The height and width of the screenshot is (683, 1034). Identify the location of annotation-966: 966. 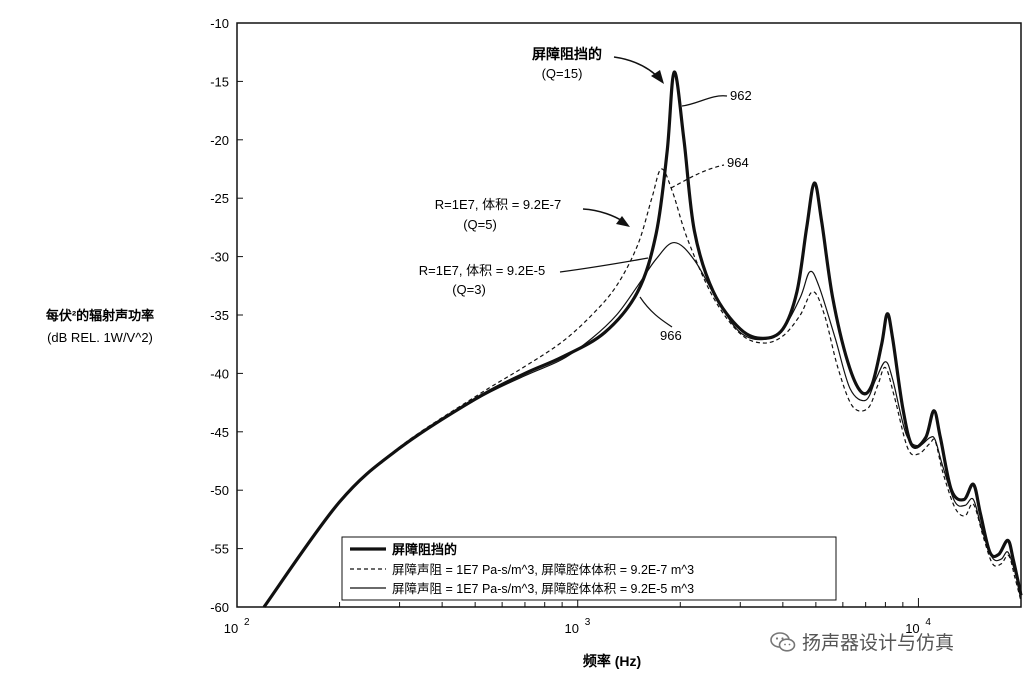
(660, 319).